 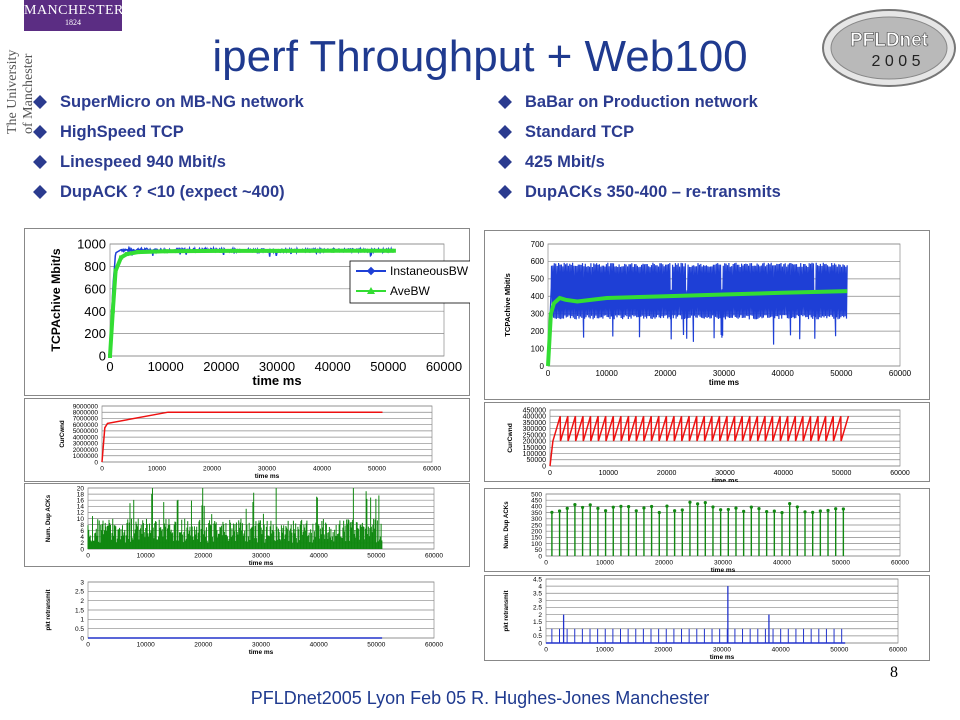 I want to click on manchester-logo-year: 1824, so click(x=73, y=22).